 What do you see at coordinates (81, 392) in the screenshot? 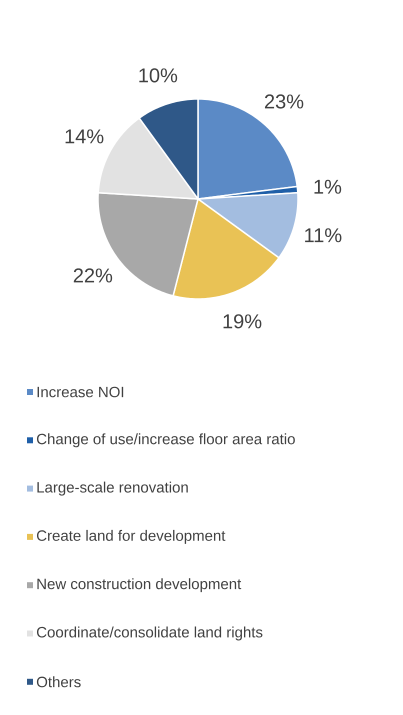
I see `legend-label: Increase NOI` at bounding box center [81, 392].